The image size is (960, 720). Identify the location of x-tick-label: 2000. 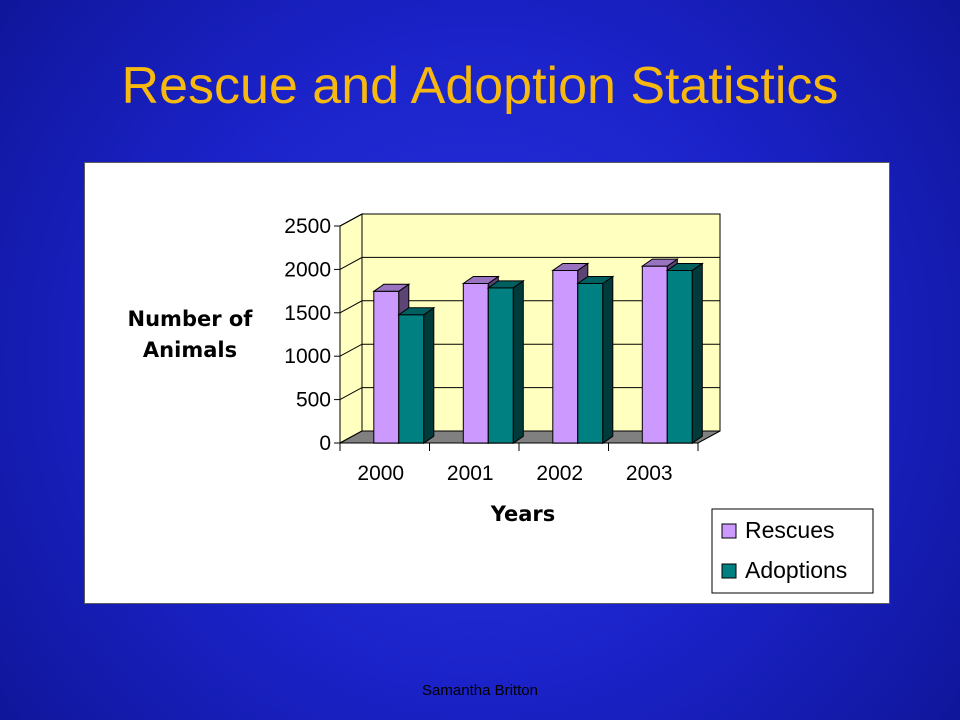
(380, 473).